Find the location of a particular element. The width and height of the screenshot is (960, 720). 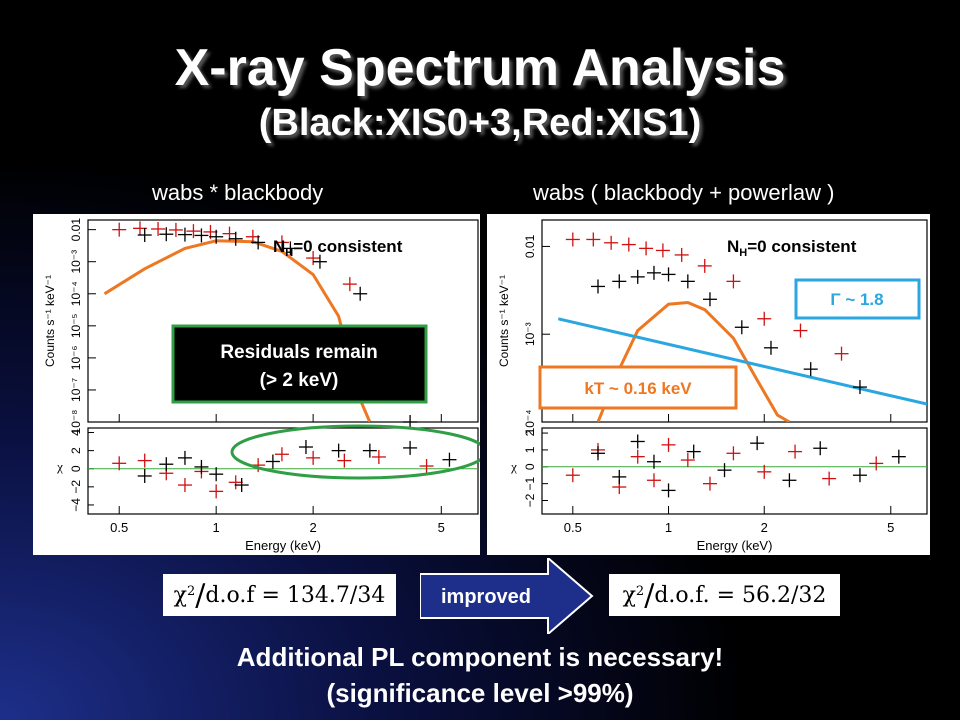

improvement-arrow: improved is located at coordinates (507, 596).